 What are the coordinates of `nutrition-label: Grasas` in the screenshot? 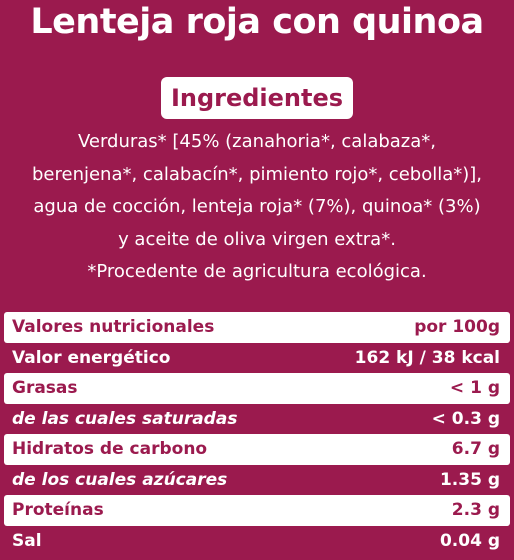 It's located at (45, 388).